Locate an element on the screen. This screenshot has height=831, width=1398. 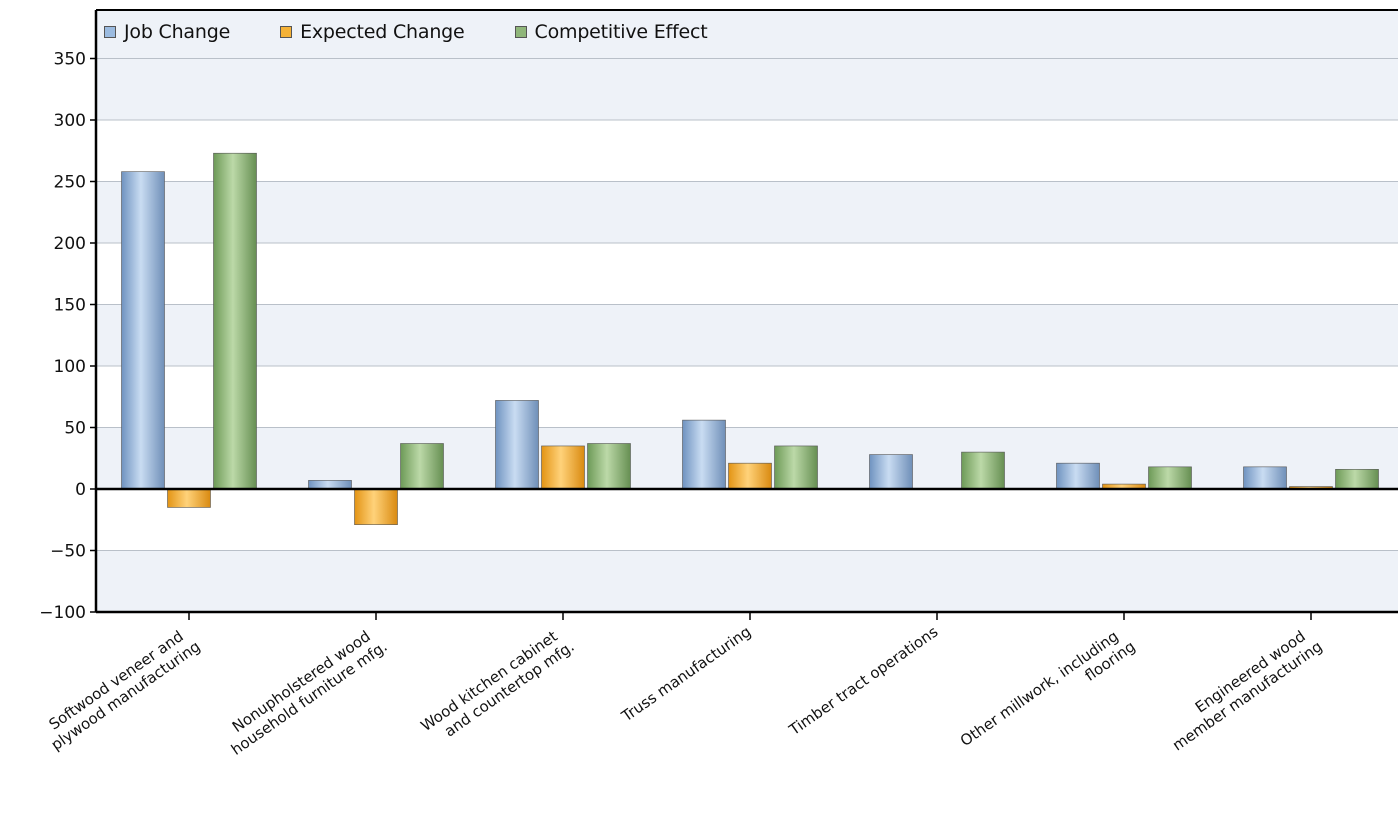
legend-label: Competitive Effect is located at coordinates (621, 32).